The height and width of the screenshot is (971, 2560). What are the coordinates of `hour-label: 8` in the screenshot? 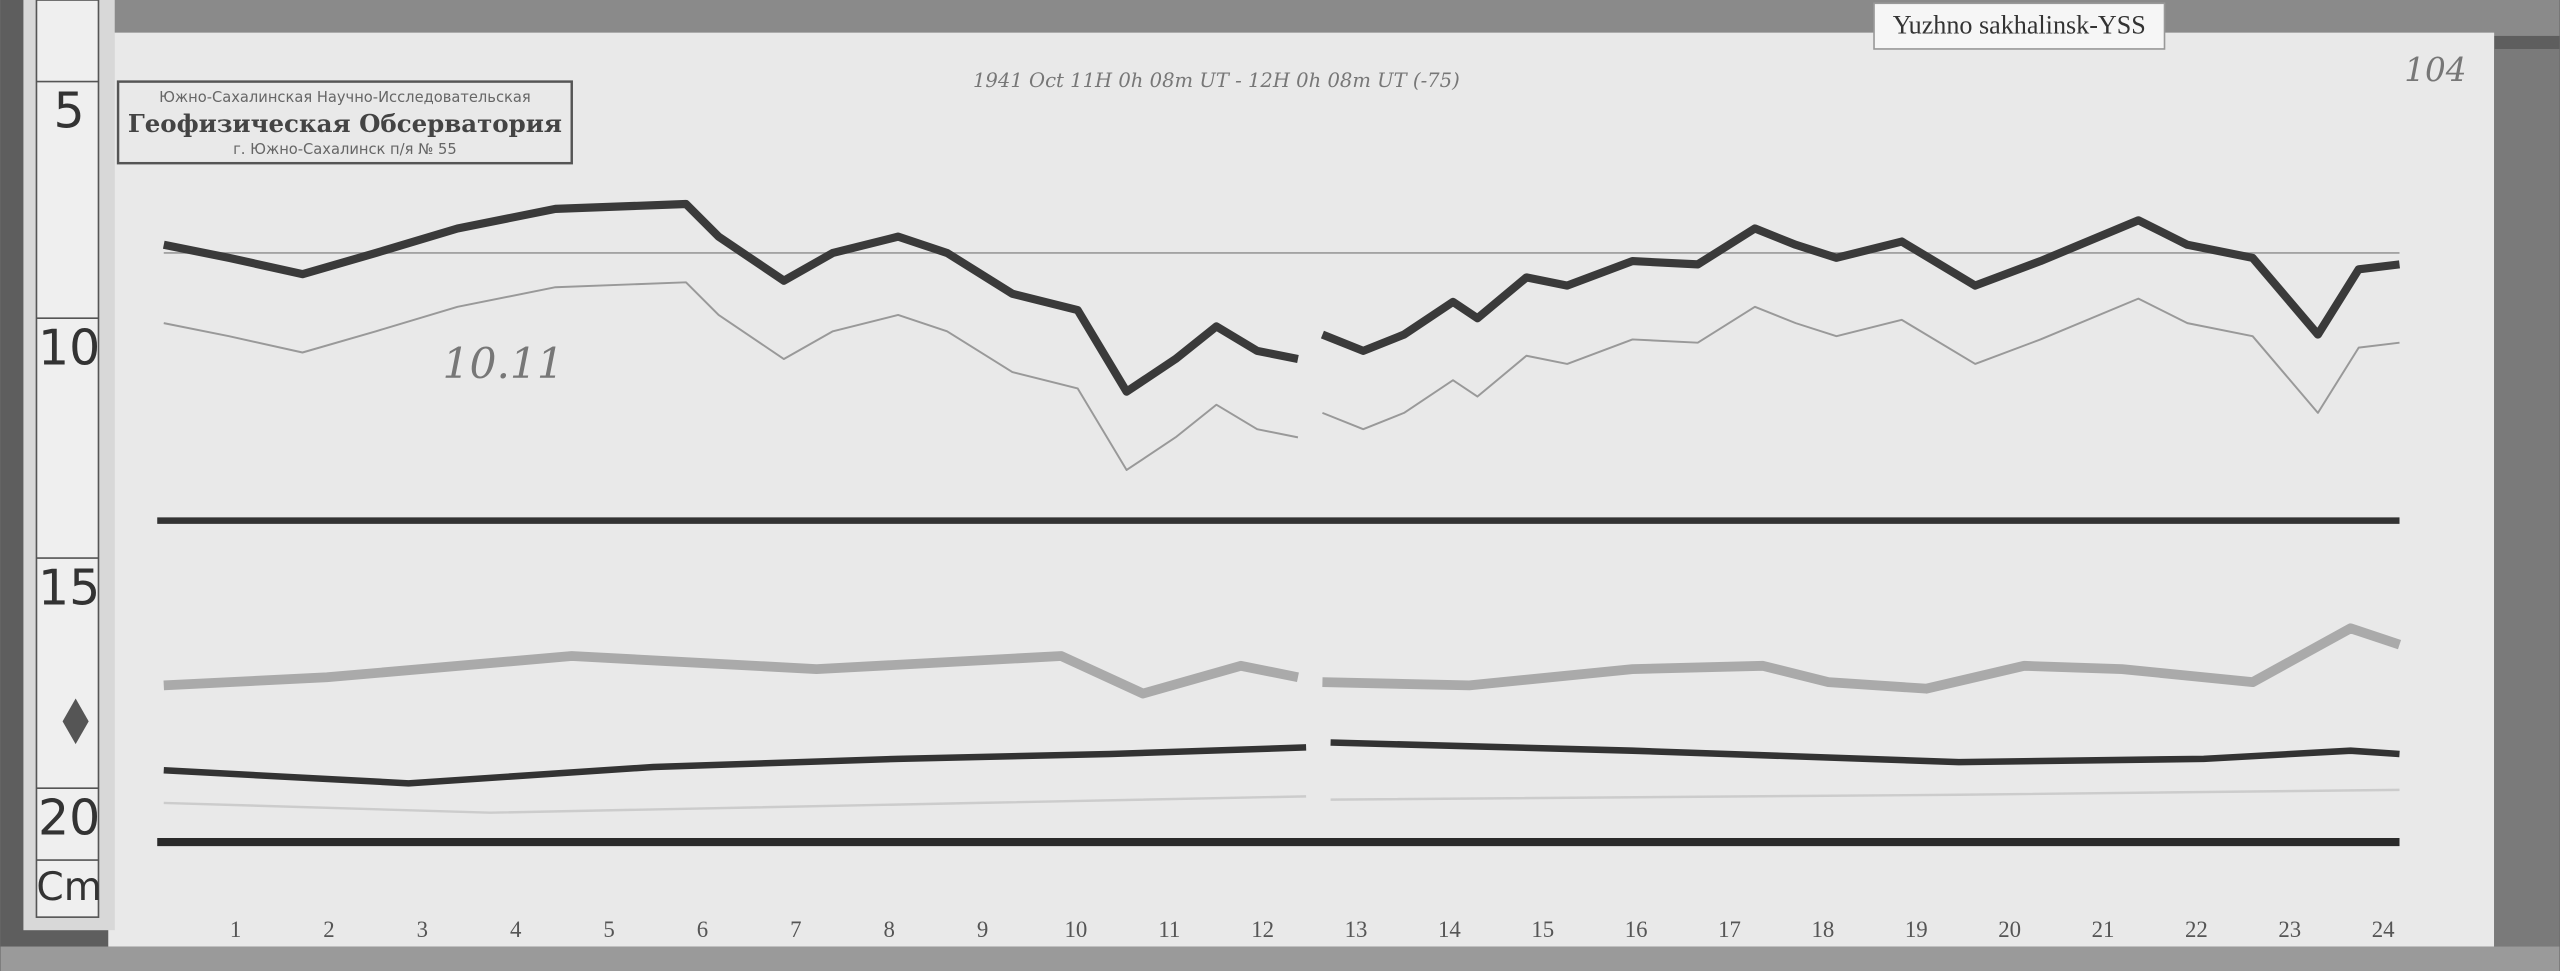 It's located at (888, 929).